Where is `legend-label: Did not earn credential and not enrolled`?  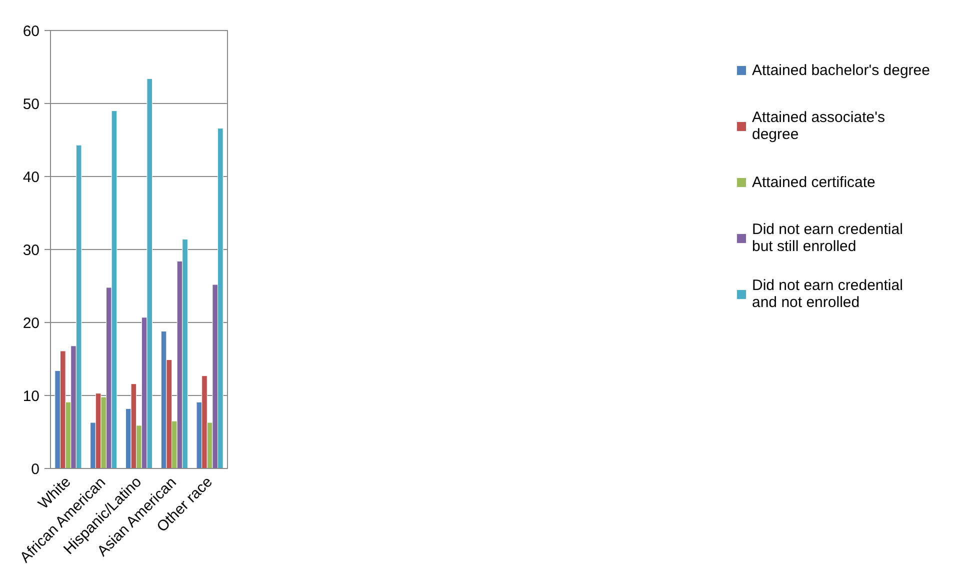 legend-label: Did not earn credential and not enrolled is located at coordinates (827, 294).